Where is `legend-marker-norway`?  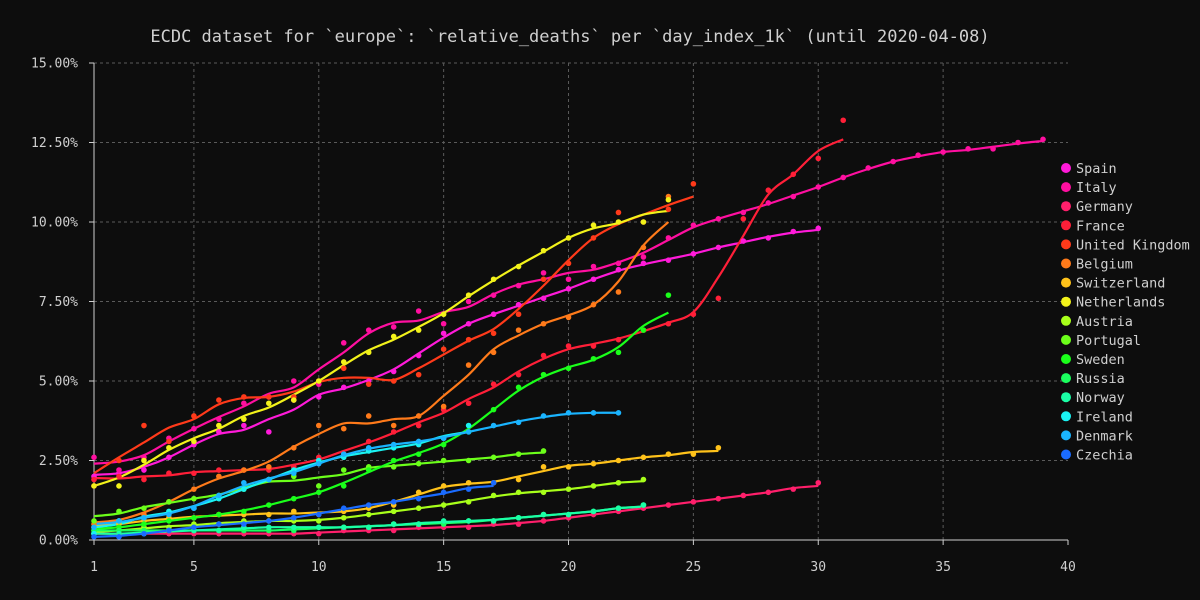
legend-marker-norway is located at coordinates (1066, 397).